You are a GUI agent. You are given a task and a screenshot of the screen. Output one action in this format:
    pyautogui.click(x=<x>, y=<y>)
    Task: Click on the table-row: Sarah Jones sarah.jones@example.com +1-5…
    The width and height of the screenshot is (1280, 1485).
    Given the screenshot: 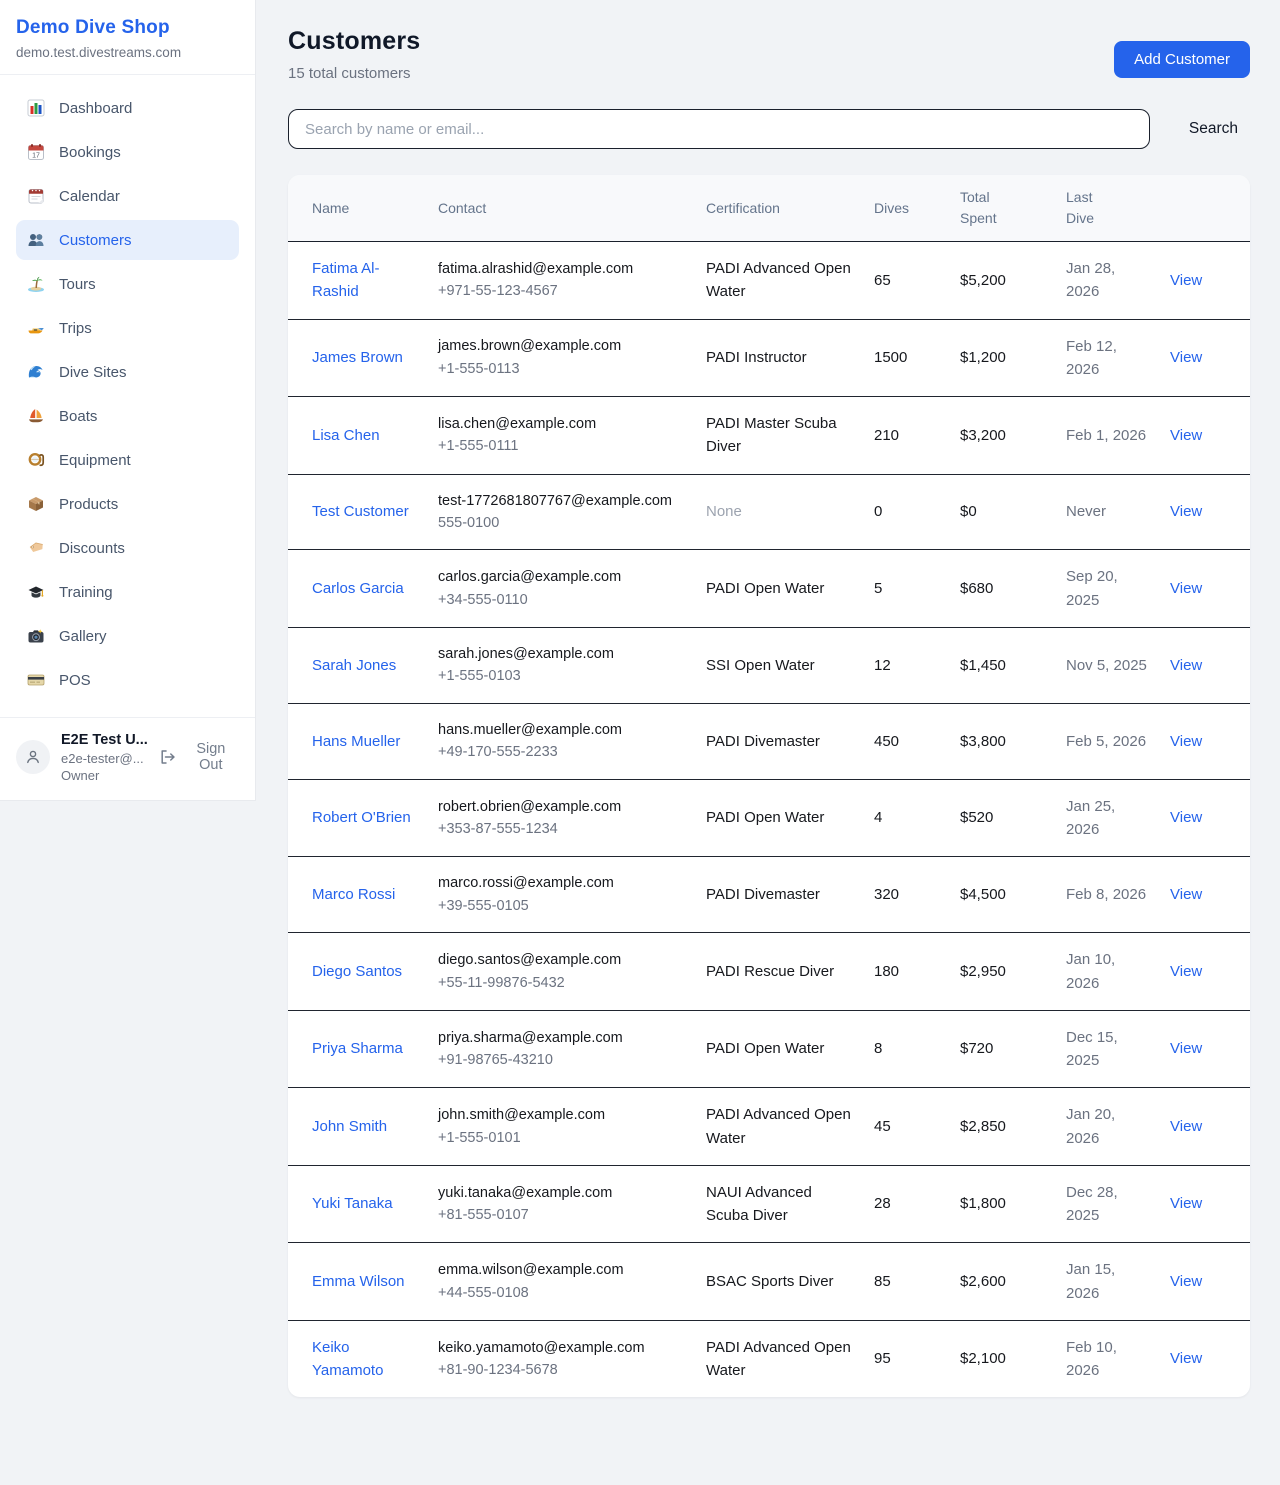 What is the action you would take?
    pyautogui.click(x=769, y=665)
    